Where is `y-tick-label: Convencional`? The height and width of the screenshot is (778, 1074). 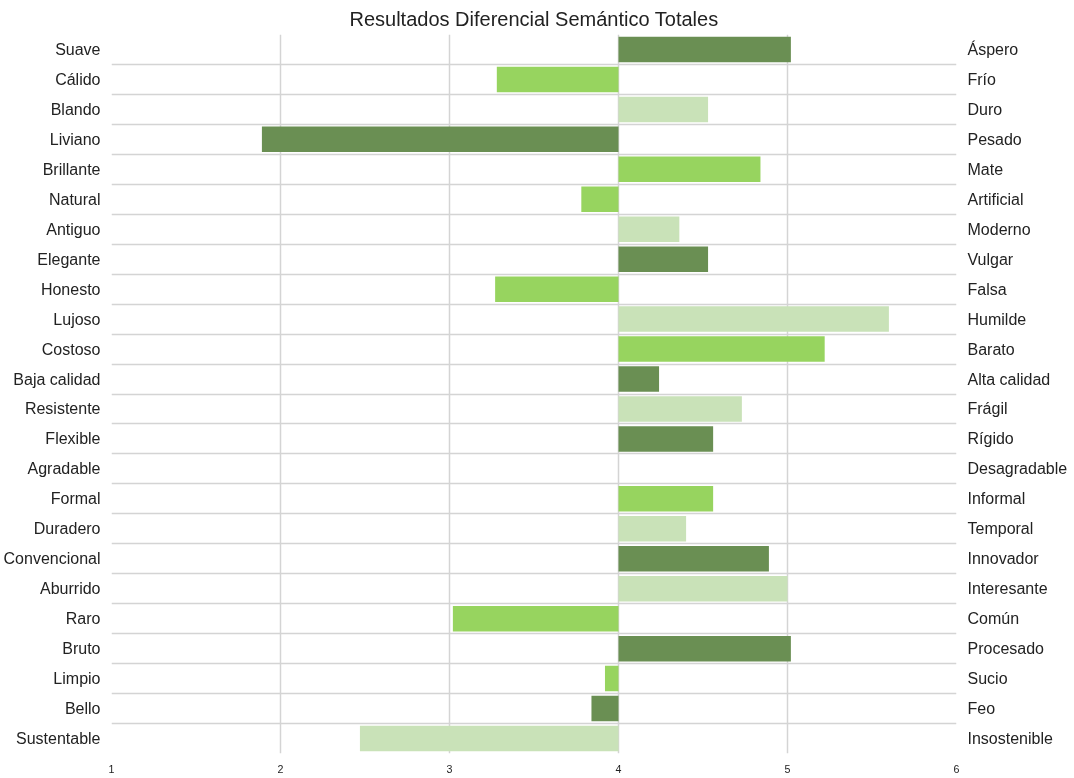
y-tick-label: Convencional is located at coordinates (52, 559).